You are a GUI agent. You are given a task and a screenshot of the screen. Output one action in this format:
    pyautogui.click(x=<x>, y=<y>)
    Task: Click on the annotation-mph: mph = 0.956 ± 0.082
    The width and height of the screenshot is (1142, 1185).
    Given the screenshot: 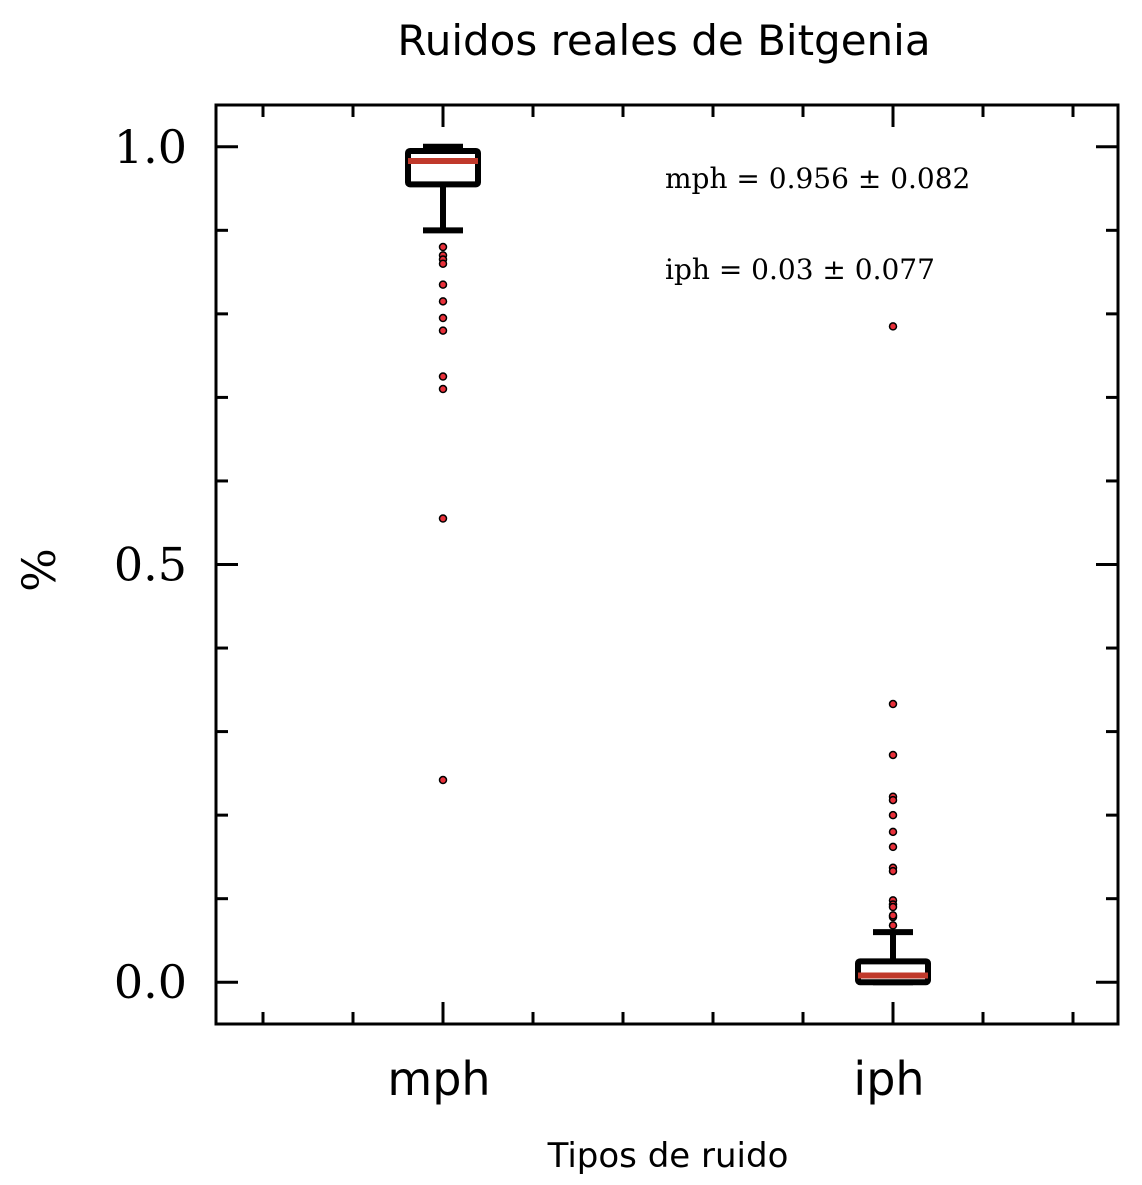 What is the action you would take?
    pyautogui.click(x=817, y=178)
    